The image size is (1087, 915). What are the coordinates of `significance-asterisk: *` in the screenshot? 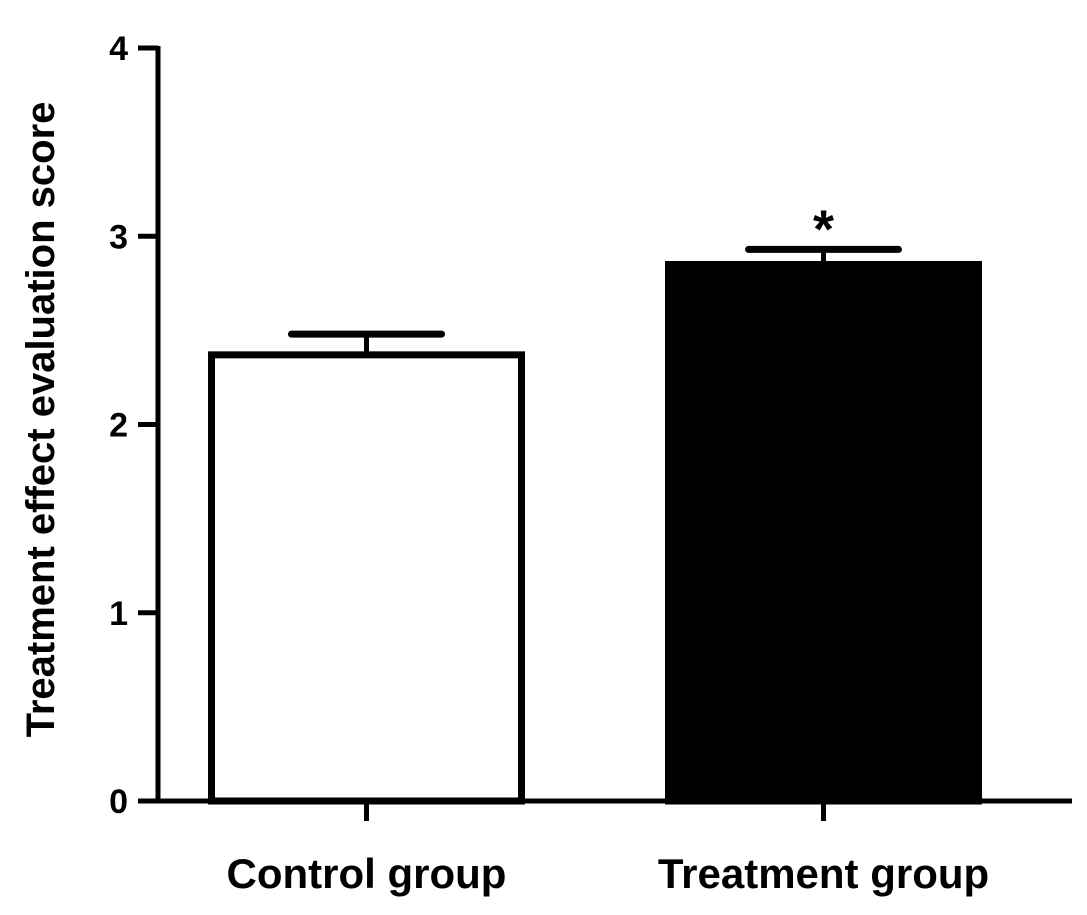 It's located at (823, 229).